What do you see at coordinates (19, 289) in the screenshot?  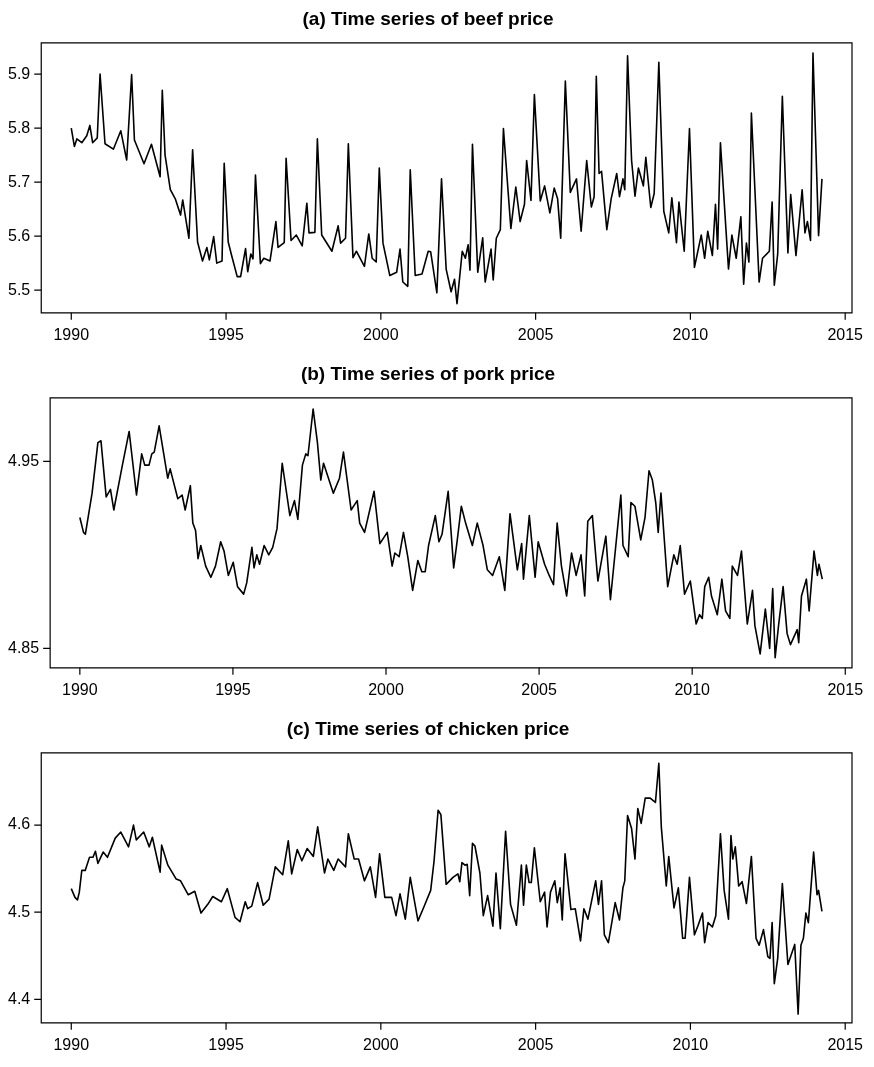 I see `y-tick-label: 5.5` at bounding box center [19, 289].